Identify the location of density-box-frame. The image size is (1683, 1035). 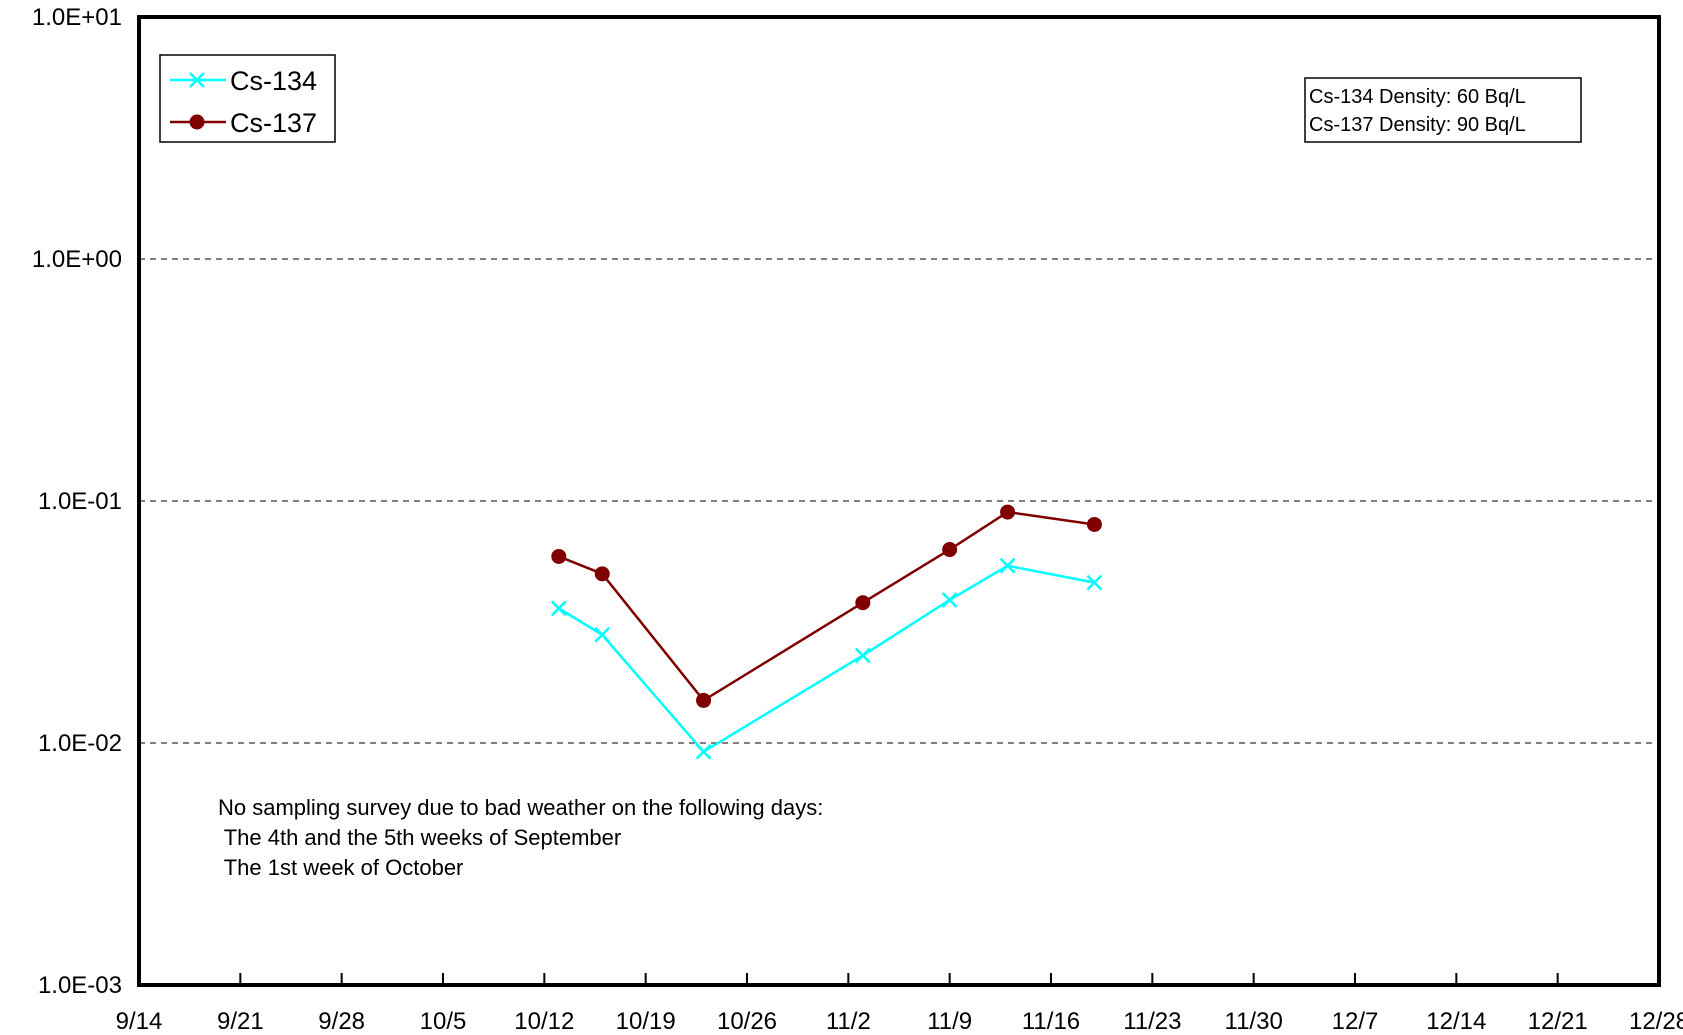
(1443, 110).